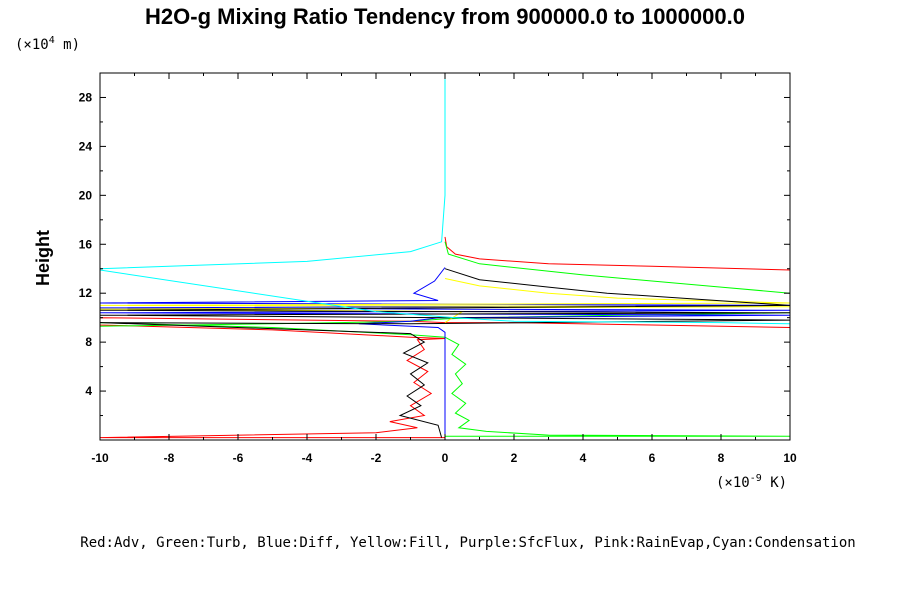 This screenshot has width=900, height=600. Describe the element at coordinates (47, 44) in the screenshot. I see `y-unit-label: (×104 m)` at that location.